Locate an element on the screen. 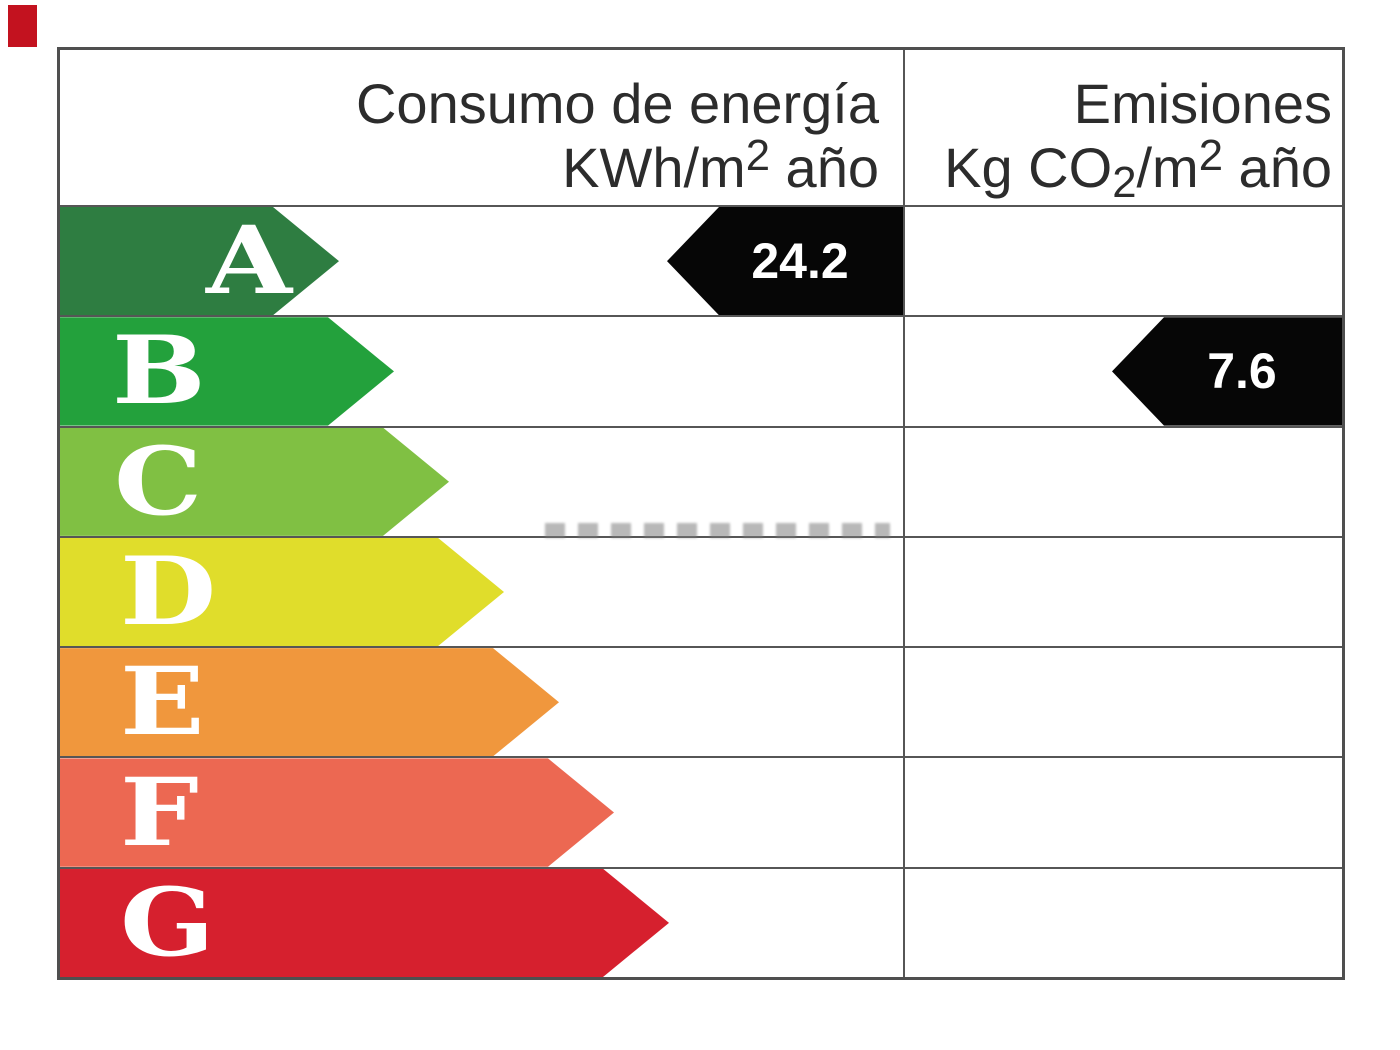  rating-row-b: B 7.6 is located at coordinates (701, 370).